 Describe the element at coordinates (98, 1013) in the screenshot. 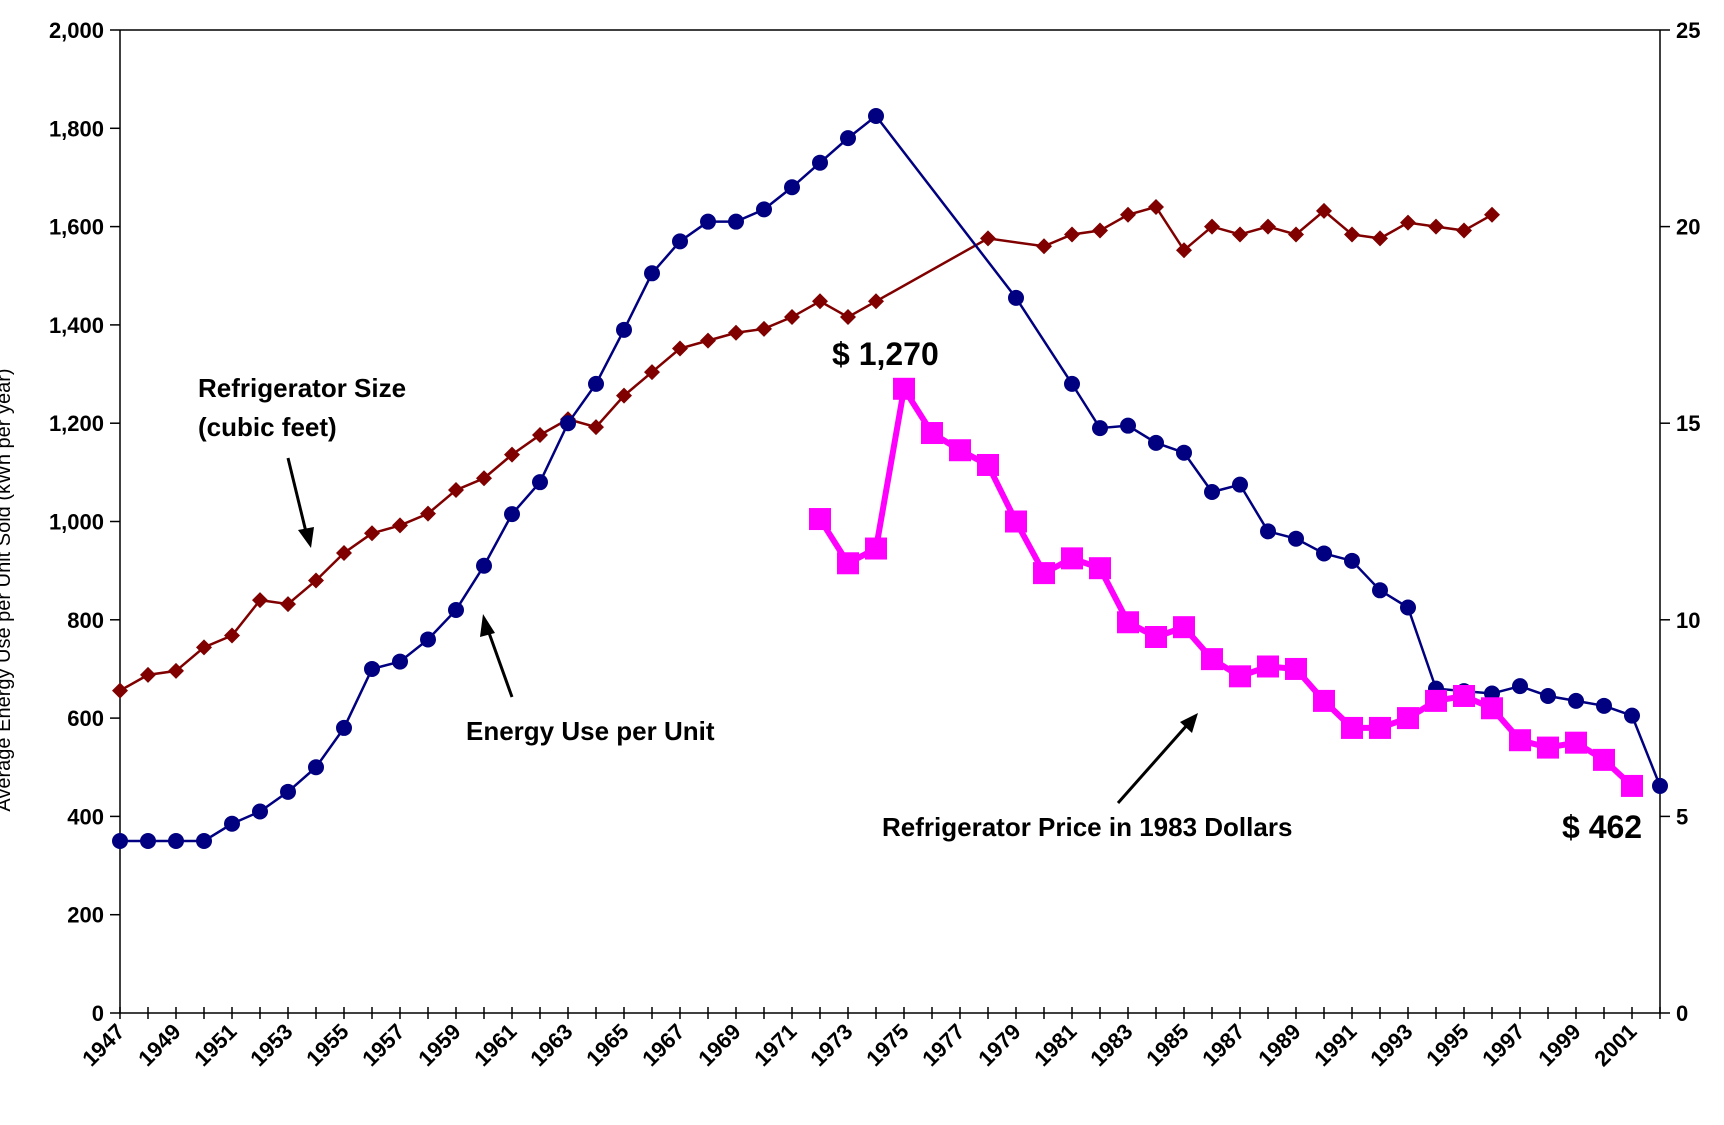

I see `left-y-tick-label: 0` at that location.